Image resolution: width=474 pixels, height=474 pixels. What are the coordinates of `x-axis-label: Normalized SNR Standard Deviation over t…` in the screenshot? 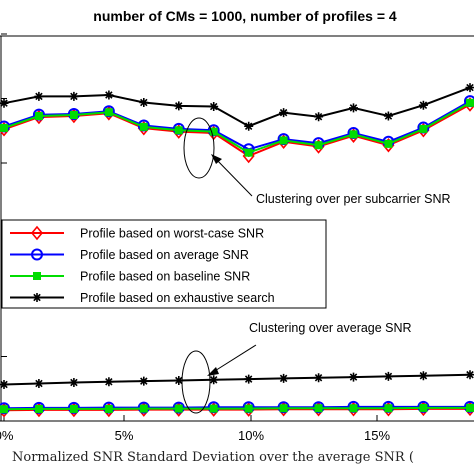 It's located at (213, 457).